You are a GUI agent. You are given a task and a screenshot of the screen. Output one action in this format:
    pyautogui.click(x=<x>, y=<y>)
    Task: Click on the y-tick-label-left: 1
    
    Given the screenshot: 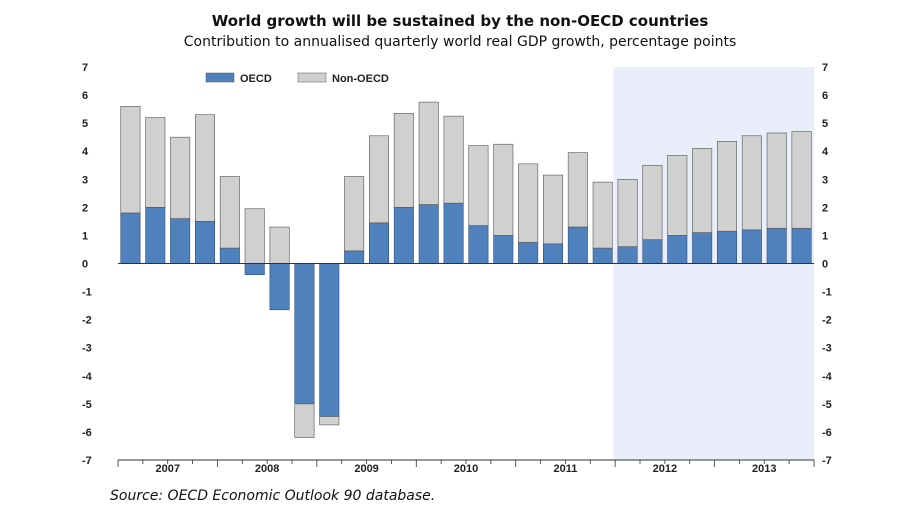 What is the action you would take?
    pyautogui.click(x=85, y=236)
    